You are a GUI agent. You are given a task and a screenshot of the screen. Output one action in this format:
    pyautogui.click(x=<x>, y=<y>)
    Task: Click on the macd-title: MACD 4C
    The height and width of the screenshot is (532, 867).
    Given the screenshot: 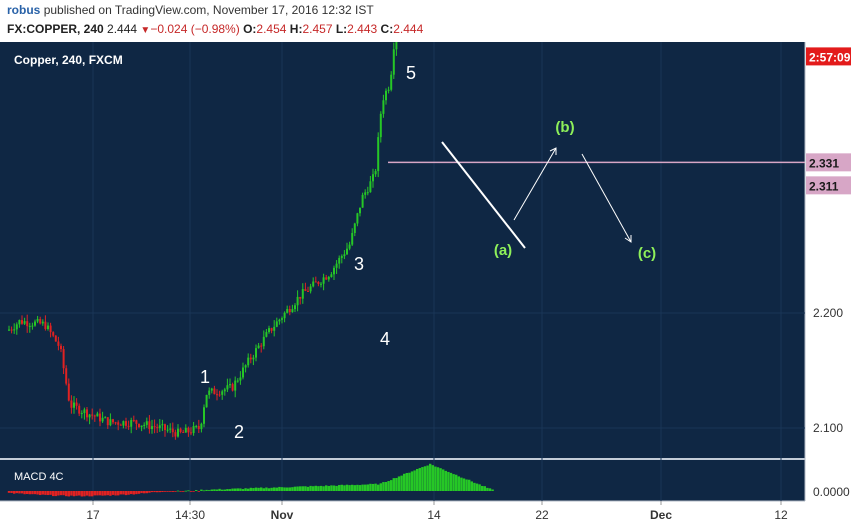 What is the action you would take?
    pyautogui.click(x=39, y=477)
    